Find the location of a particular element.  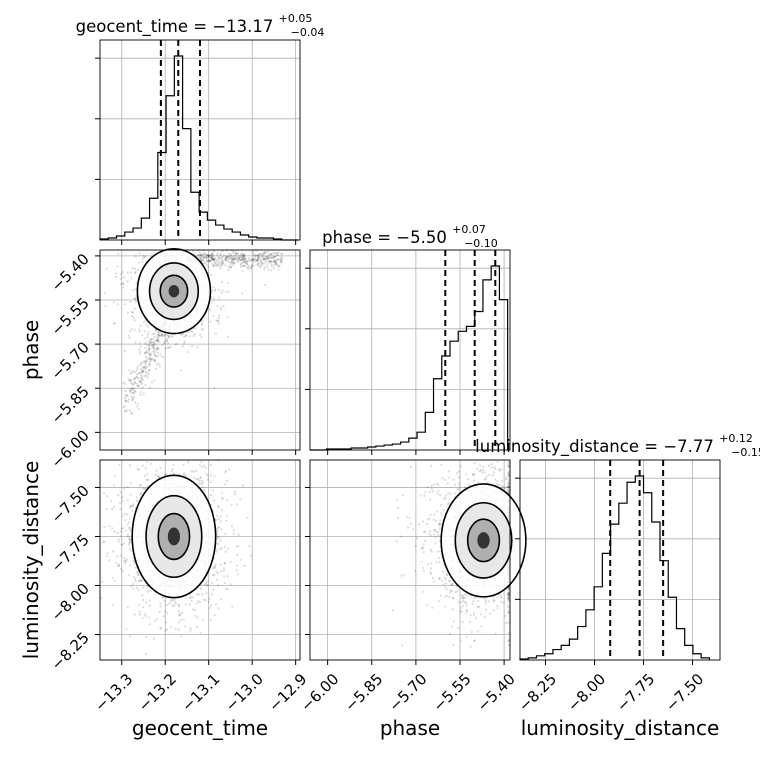

ytick-label-luminosity_distance: −8.00 is located at coordinates (70, 602).